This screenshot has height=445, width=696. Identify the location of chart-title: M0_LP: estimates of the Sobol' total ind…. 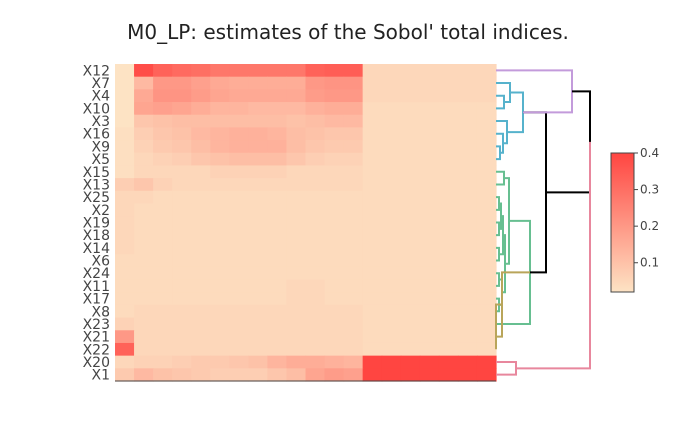
(348, 32).